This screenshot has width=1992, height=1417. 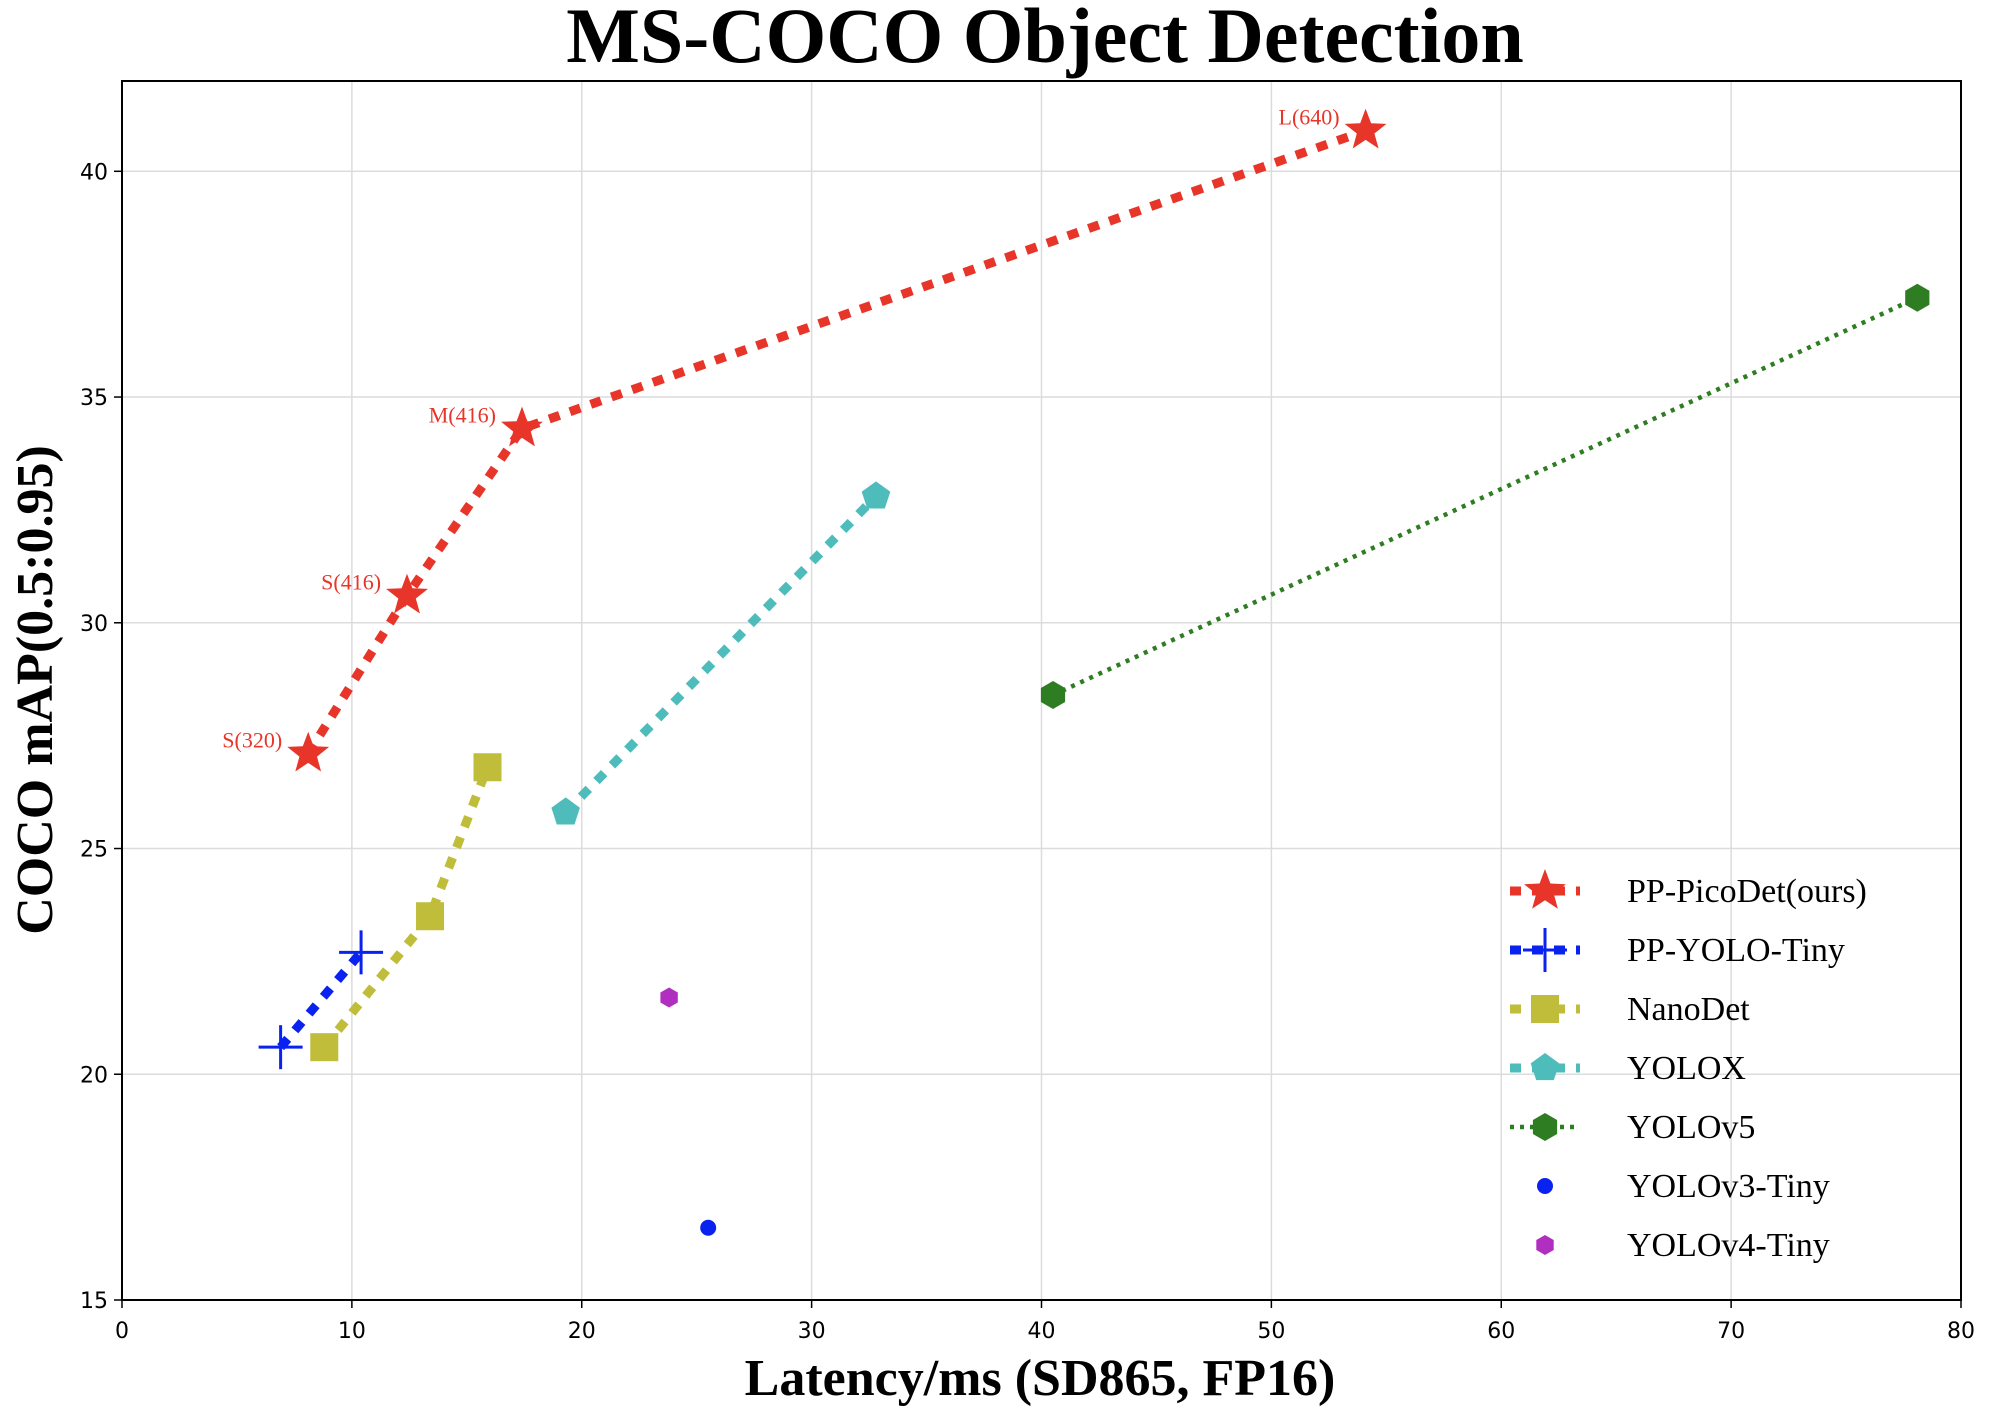 I want to click on y-tick-label: 15, so click(x=94, y=1301).